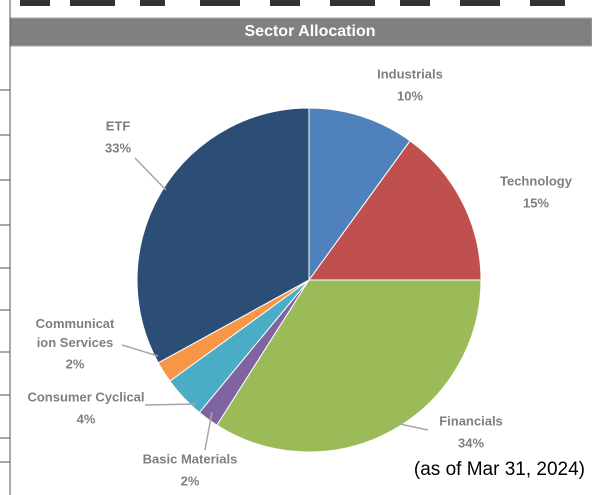 The image size is (592, 495). Describe the element at coordinates (292, 3) in the screenshot. I see `top-strip` at that location.